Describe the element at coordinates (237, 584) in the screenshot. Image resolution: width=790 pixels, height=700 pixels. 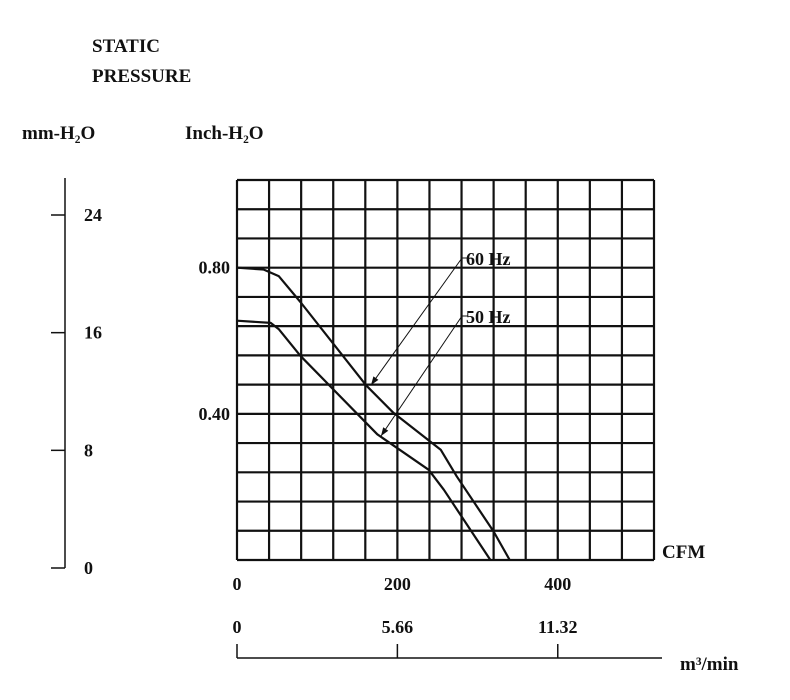
I see `x-tick-label: 0` at that location.